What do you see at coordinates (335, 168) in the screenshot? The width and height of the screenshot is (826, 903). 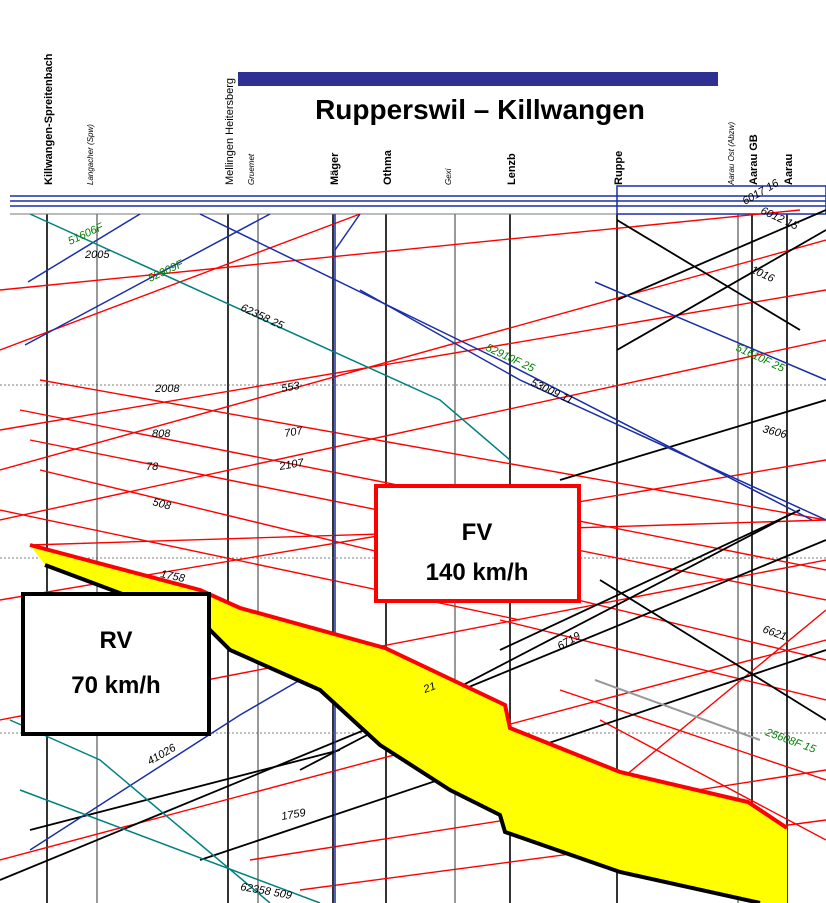 I see `station-name: Mäger` at bounding box center [335, 168].